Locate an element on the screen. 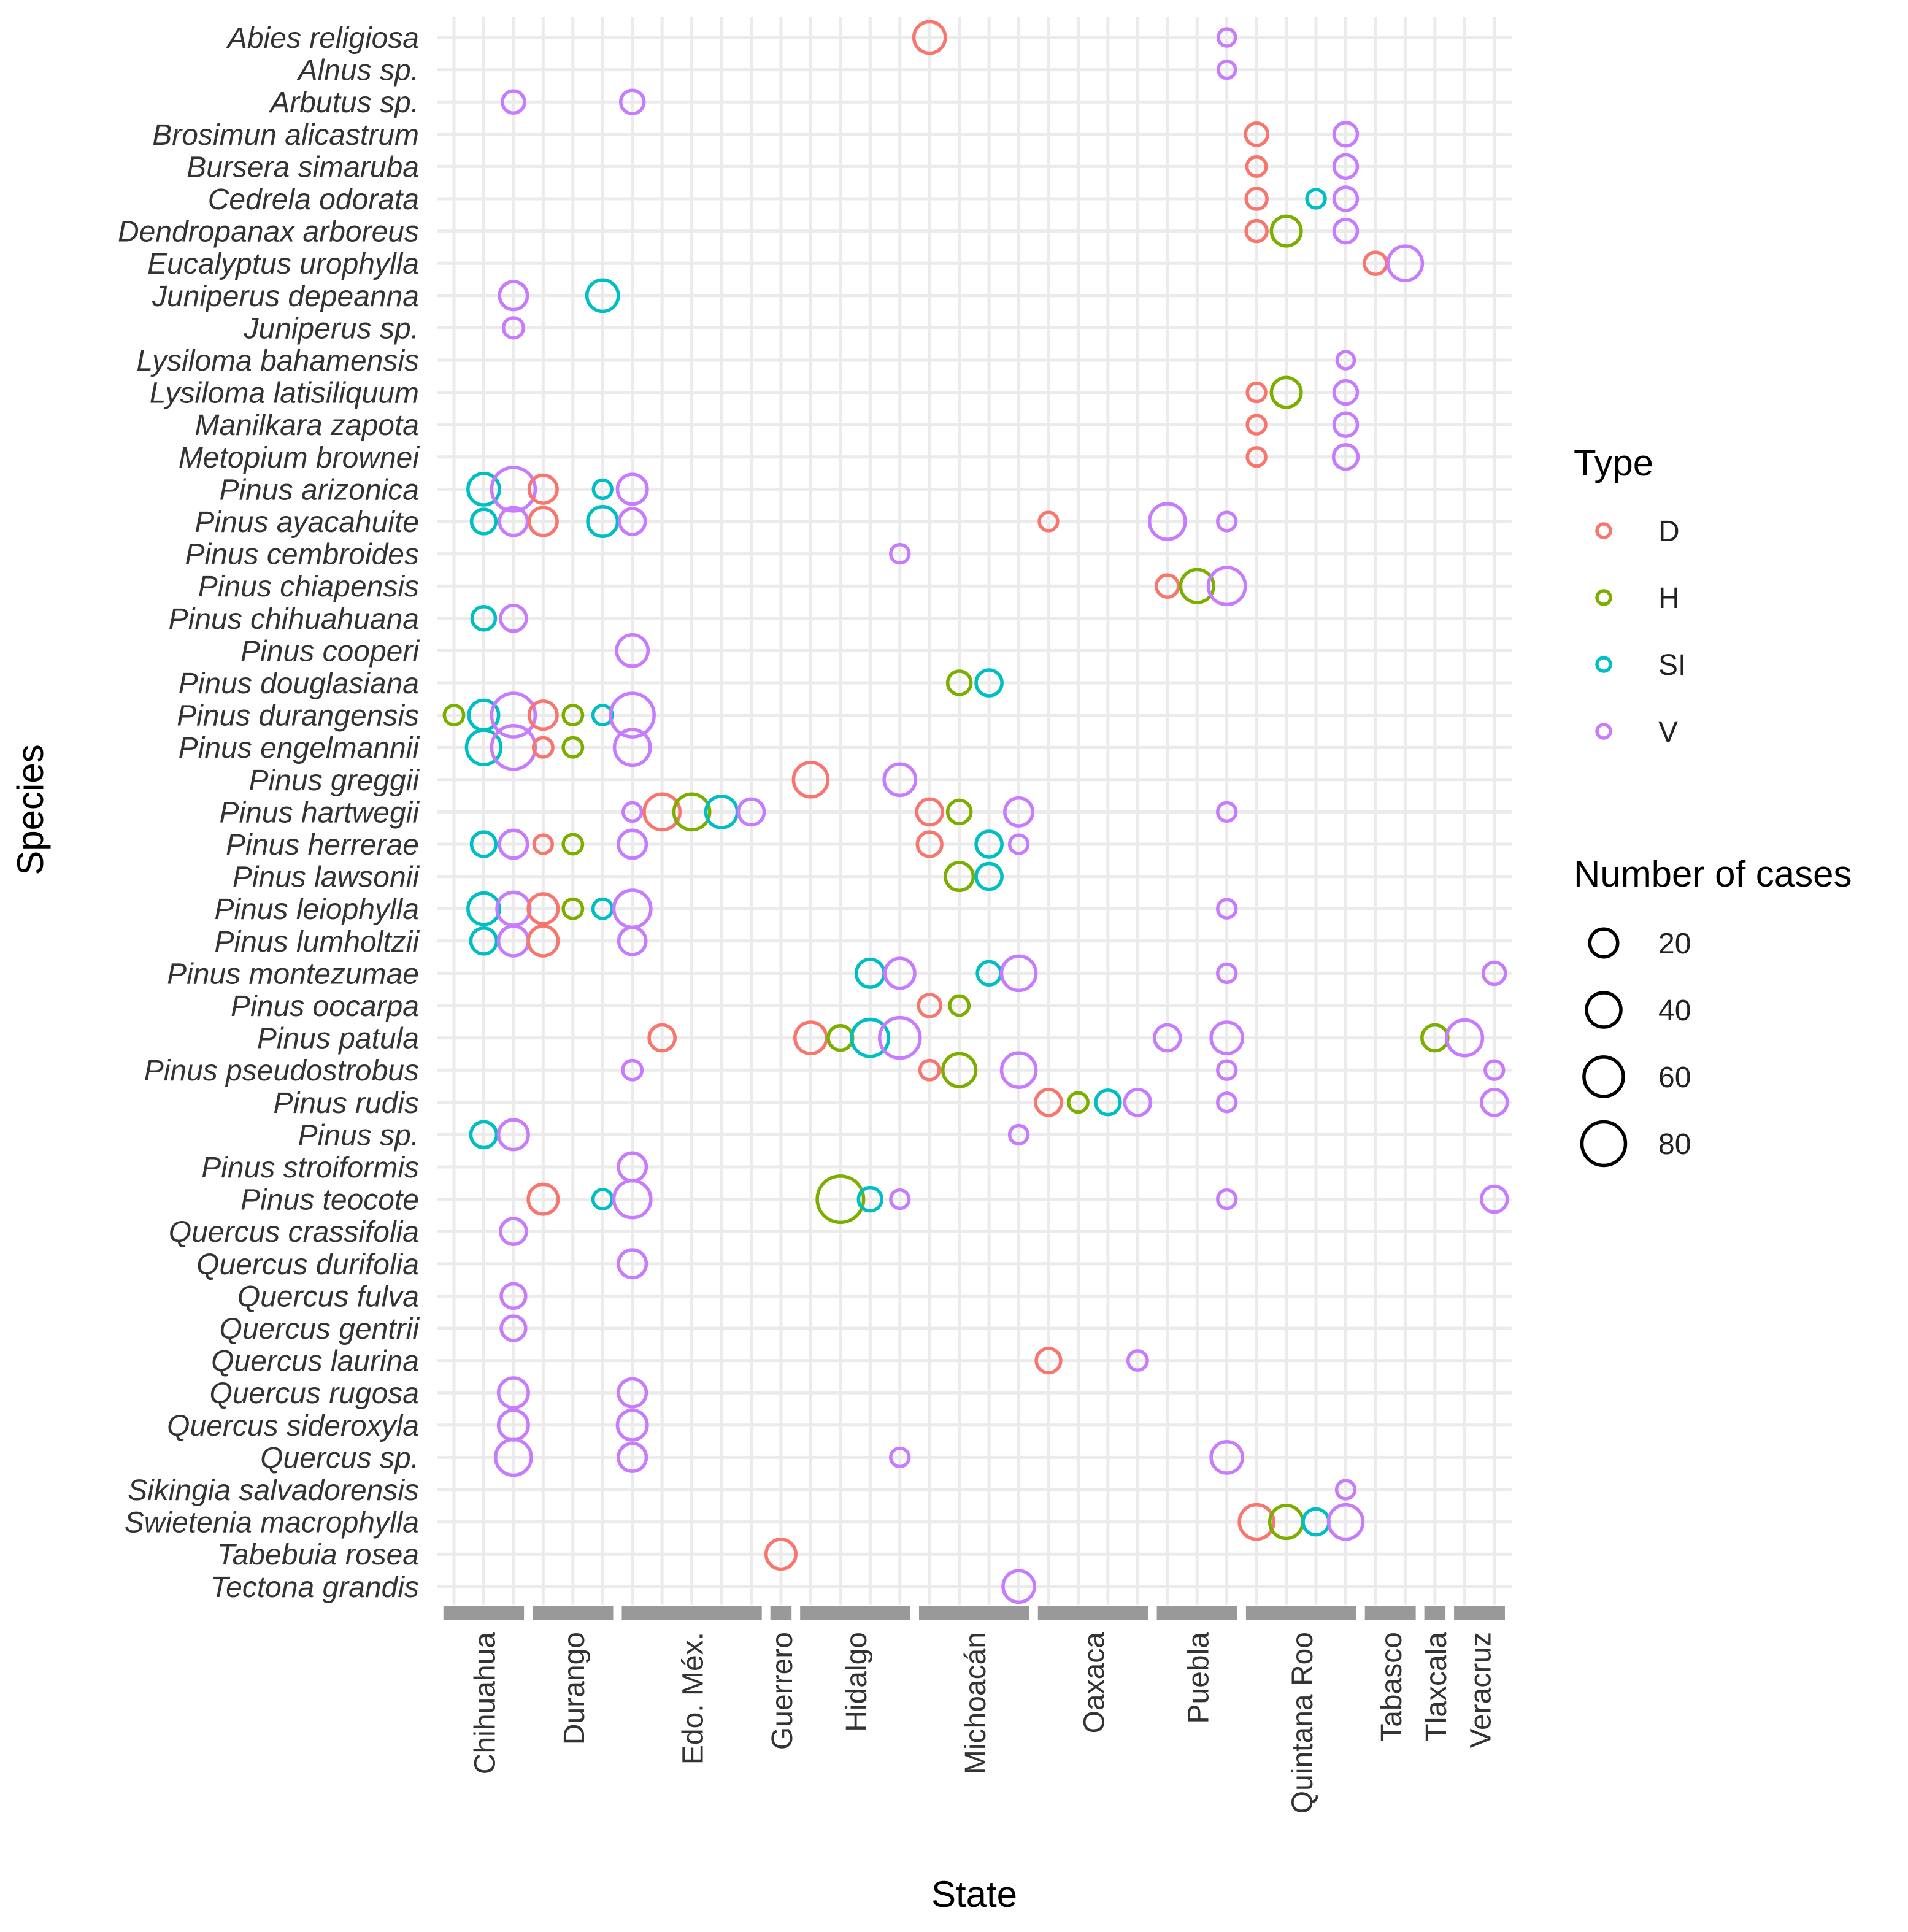  legend-label-size: 60 is located at coordinates (1675, 1077).